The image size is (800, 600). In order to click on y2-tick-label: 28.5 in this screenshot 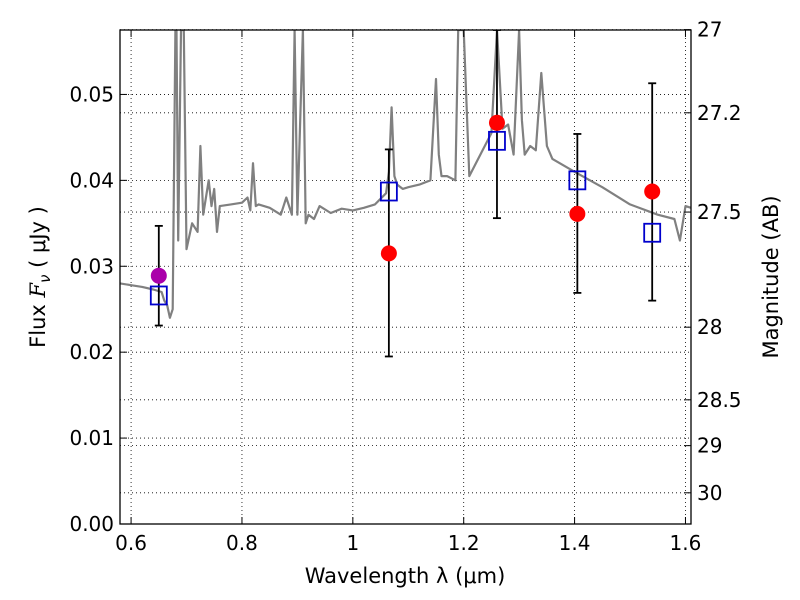, I will do `click(719, 400)`.